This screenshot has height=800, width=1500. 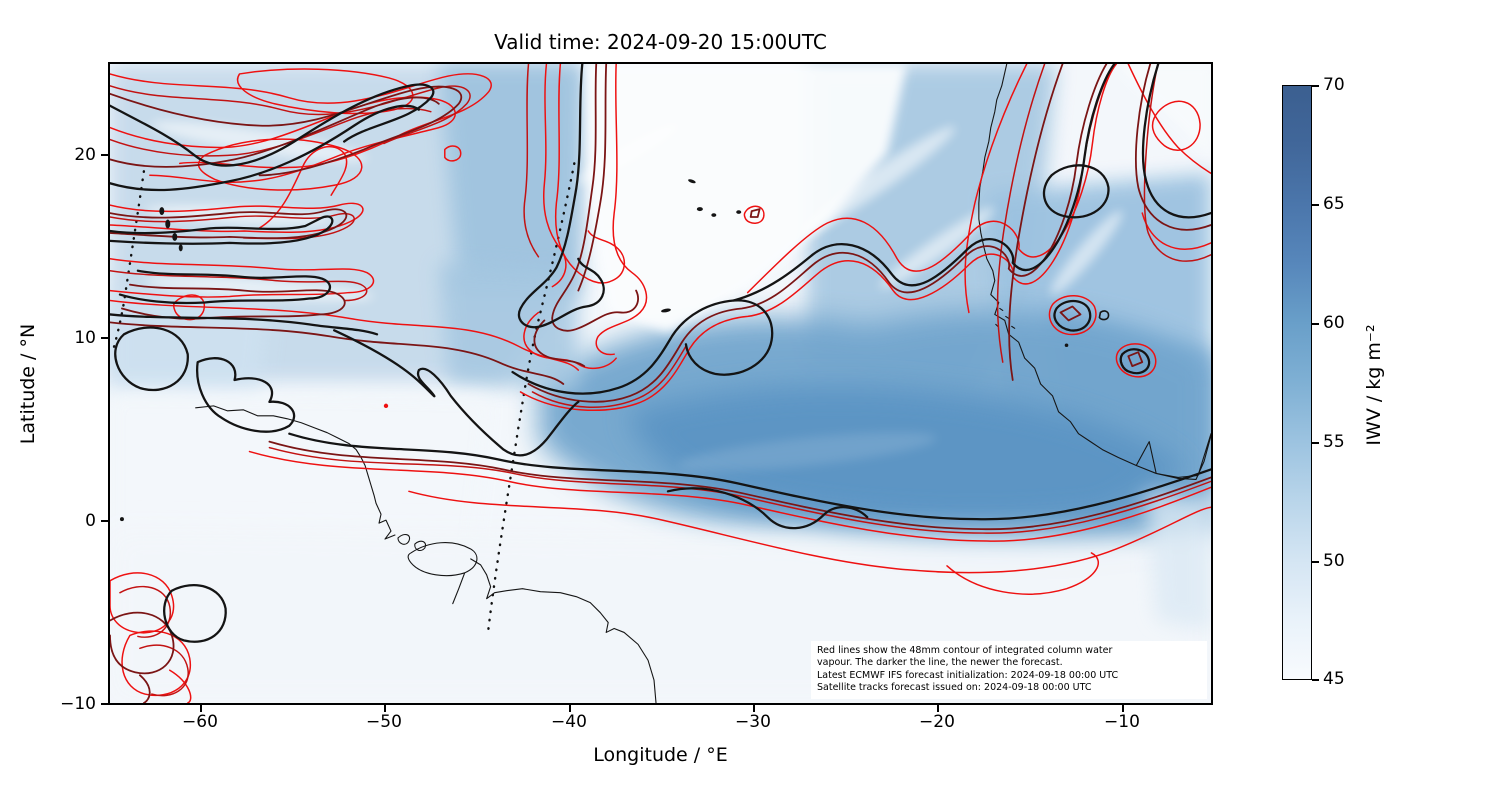 What do you see at coordinates (200, 722) in the screenshot?
I see `x-tick-label: −60` at bounding box center [200, 722].